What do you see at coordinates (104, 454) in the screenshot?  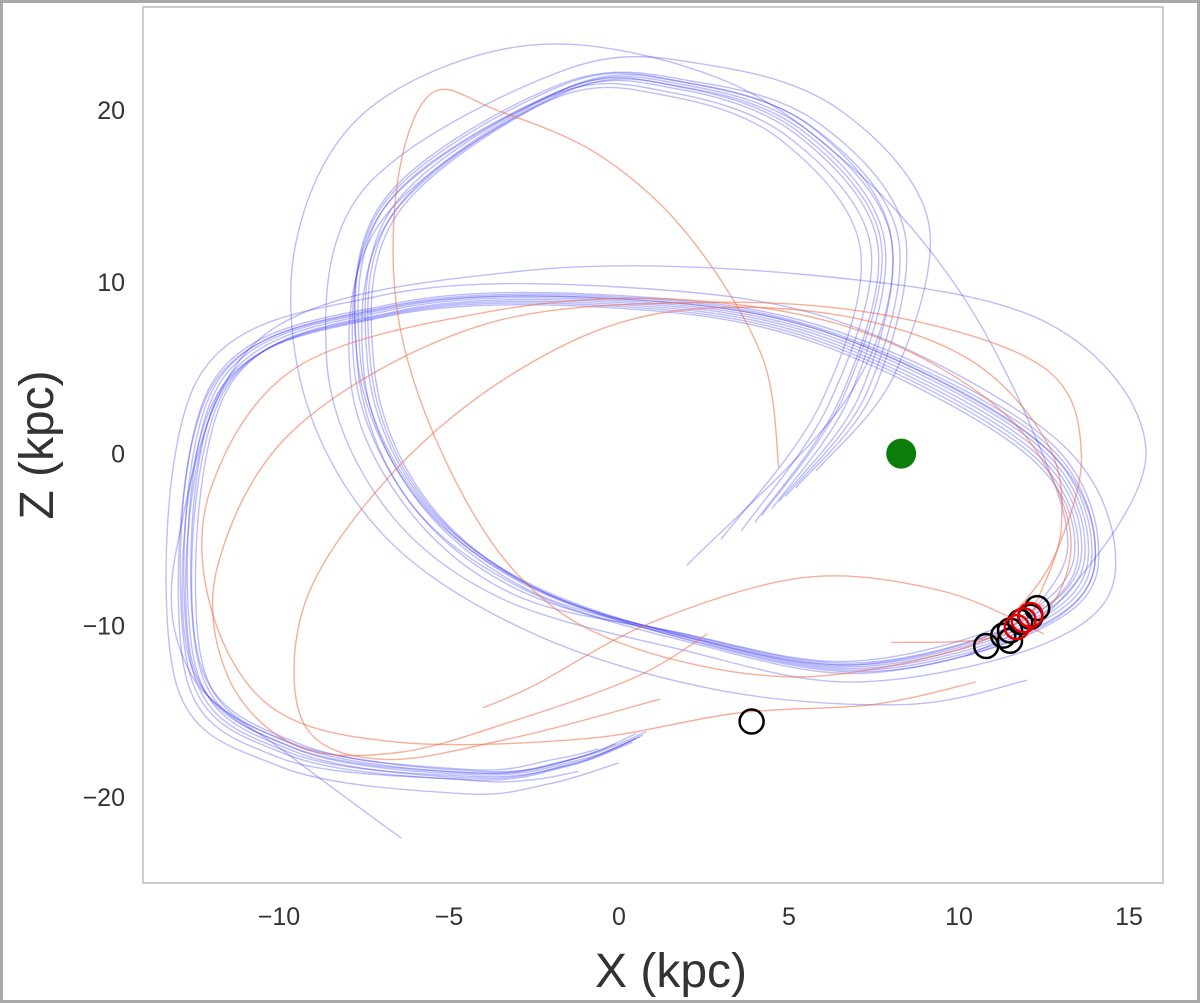 I see `y-axis-ticks: 20 10 0 −10 −20` at bounding box center [104, 454].